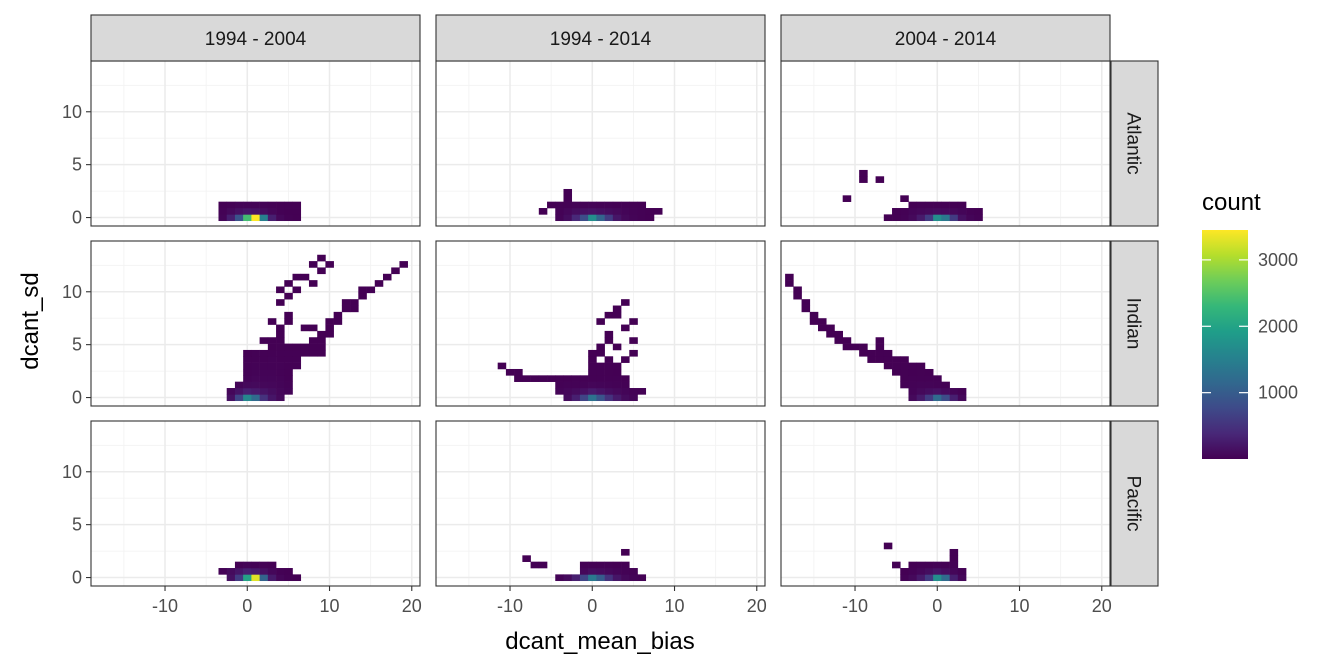 Image resolution: width=1344 pixels, height=672 pixels. What do you see at coordinates (1133, 324) in the screenshot?
I see `row-strip-label: Indian` at bounding box center [1133, 324].